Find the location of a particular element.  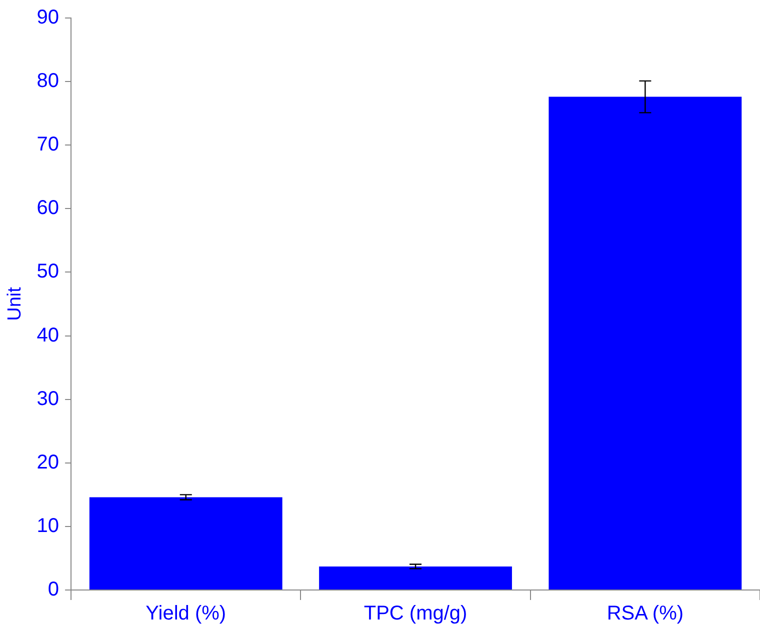

y-tick-label: 50 is located at coordinates (48, 271).